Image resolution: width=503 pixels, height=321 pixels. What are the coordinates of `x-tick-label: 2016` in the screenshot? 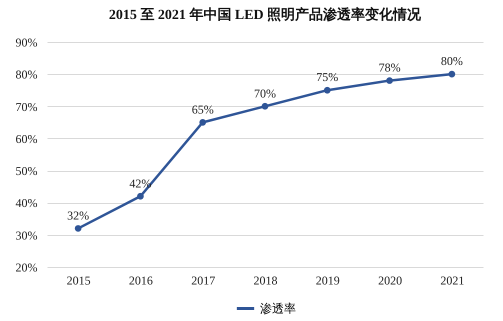 It's located at (140, 281).